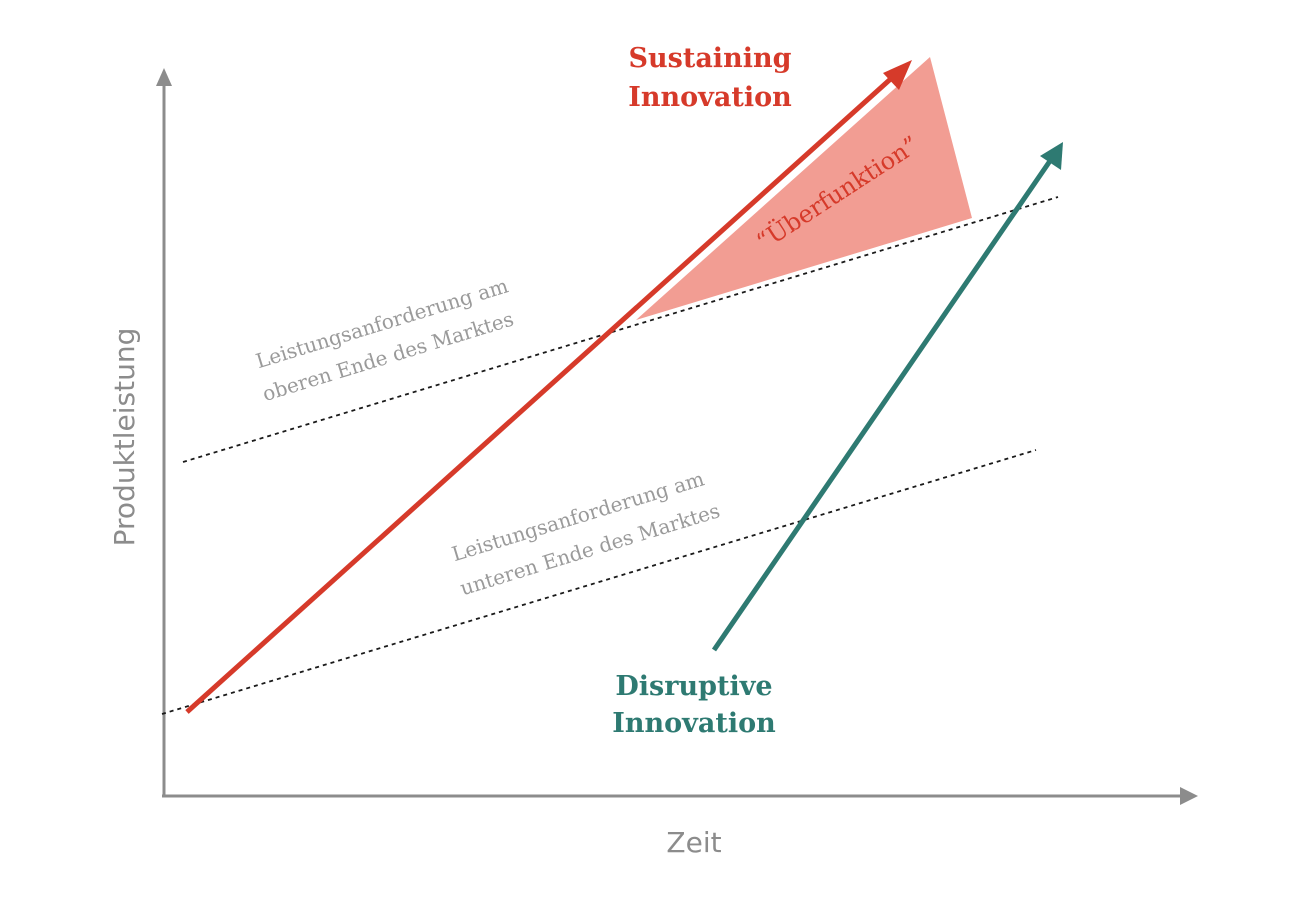 This screenshot has height=898, width=1296. Describe the element at coordinates (883, 404) in the screenshot. I see `disruptive-arrow-line` at that location.